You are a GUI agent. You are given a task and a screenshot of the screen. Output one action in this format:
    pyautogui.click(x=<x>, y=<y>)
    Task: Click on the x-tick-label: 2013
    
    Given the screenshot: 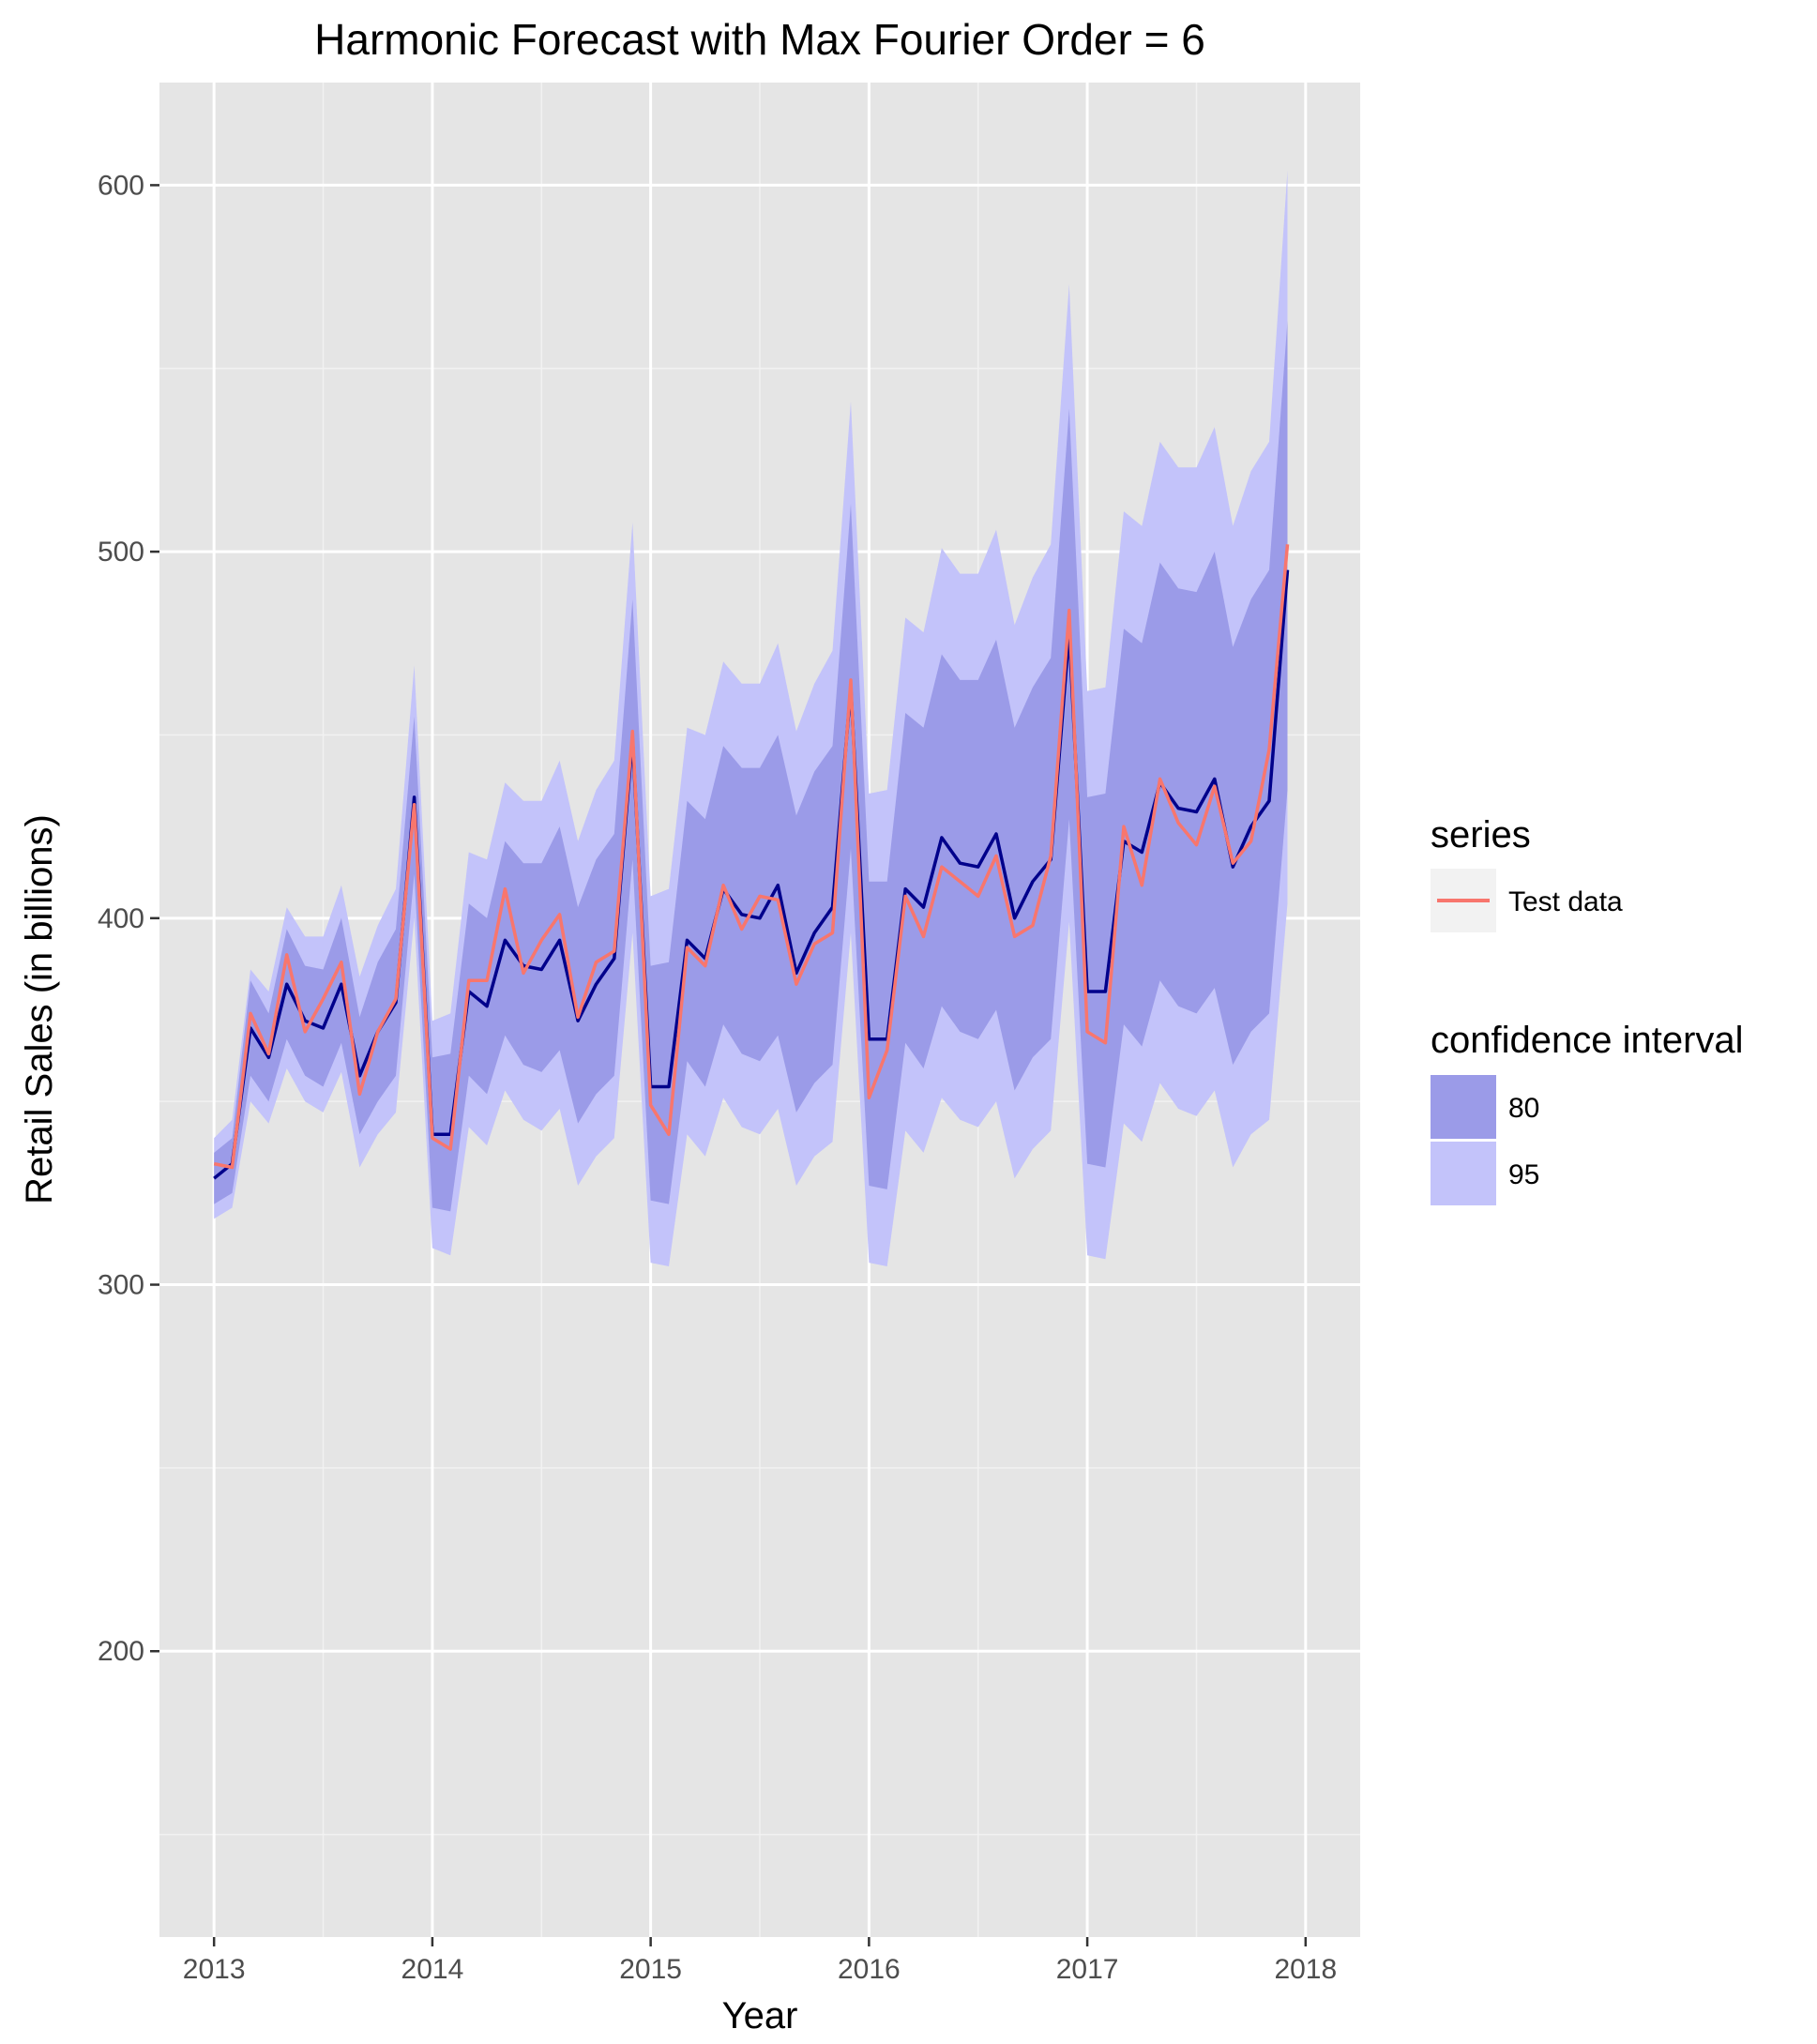 What is the action you would take?
    pyautogui.click(x=215, y=1969)
    